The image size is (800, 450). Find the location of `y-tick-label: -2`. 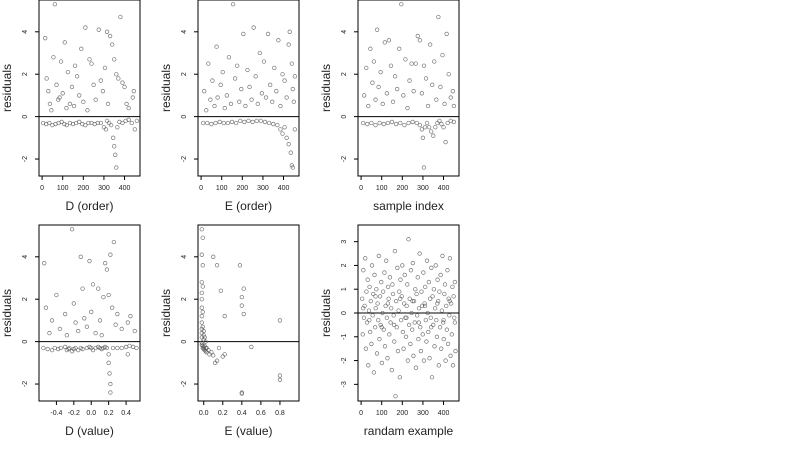

y-tick-label: -2 is located at coordinates (25, 159).